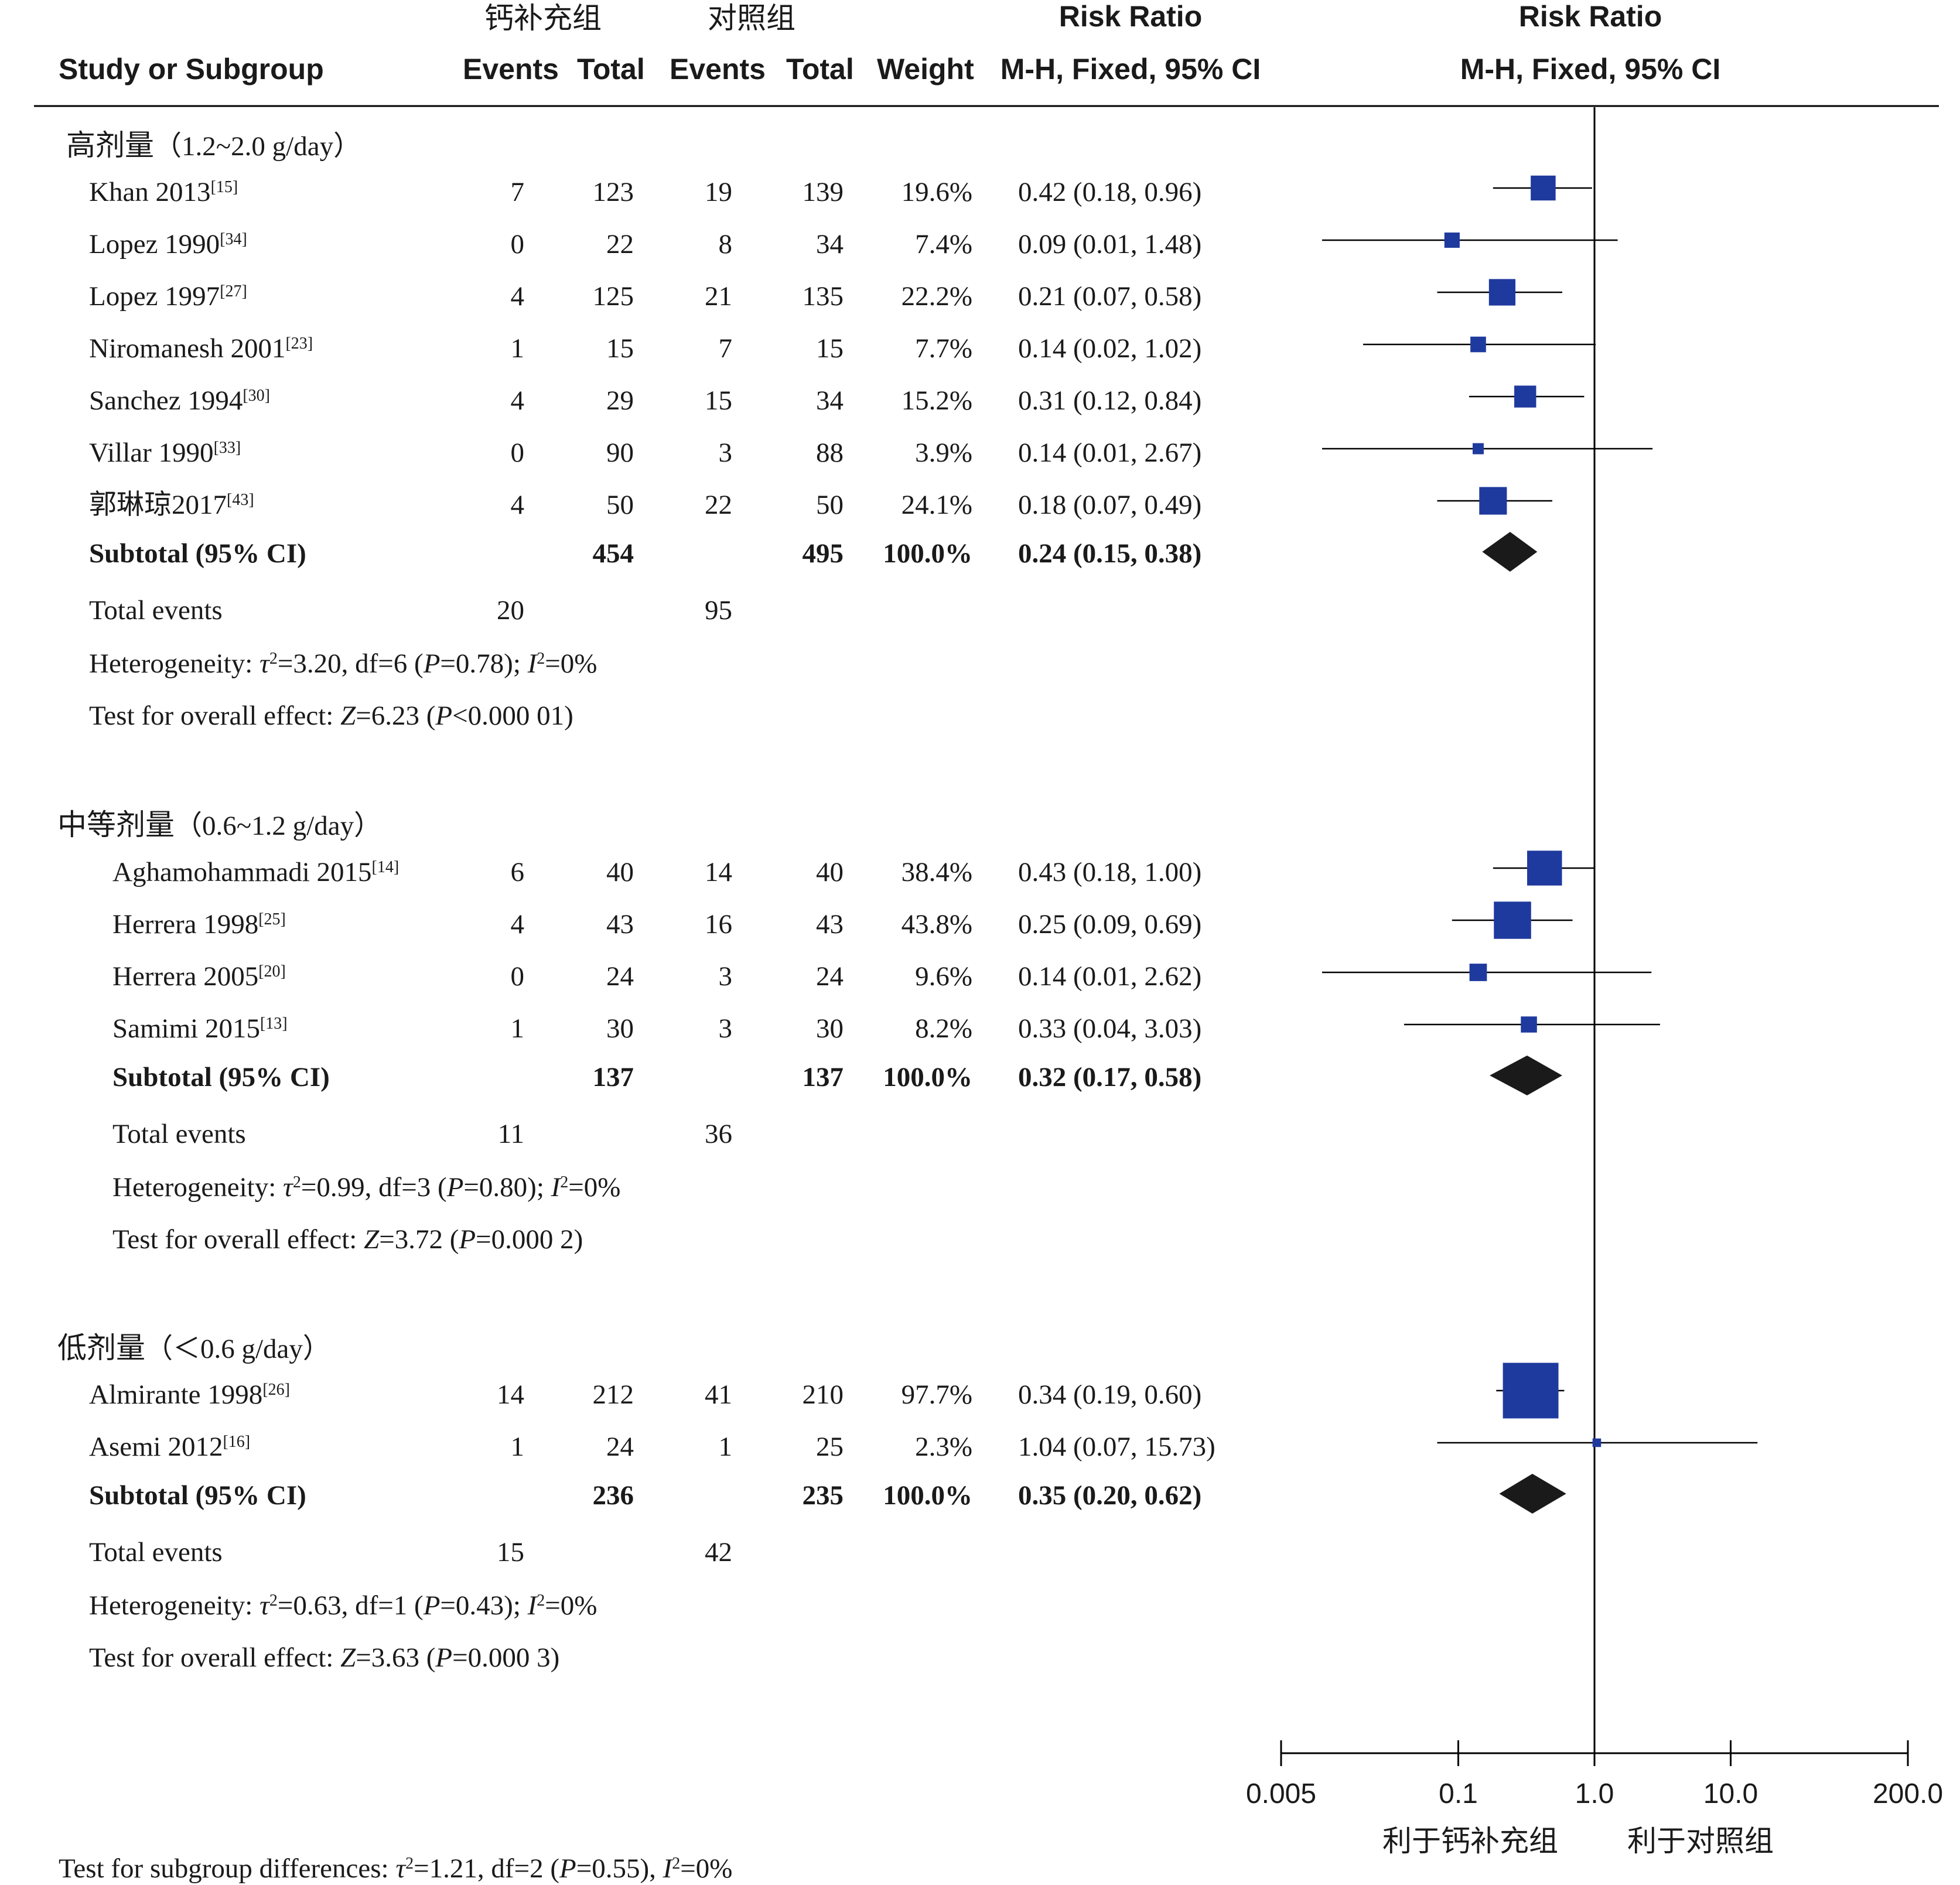 The width and height of the screenshot is (1960, 1885). What do you see at coordinates (613, 296) in the screenshot?
I see `study-total1: 125` at bounding box center [613, 296].